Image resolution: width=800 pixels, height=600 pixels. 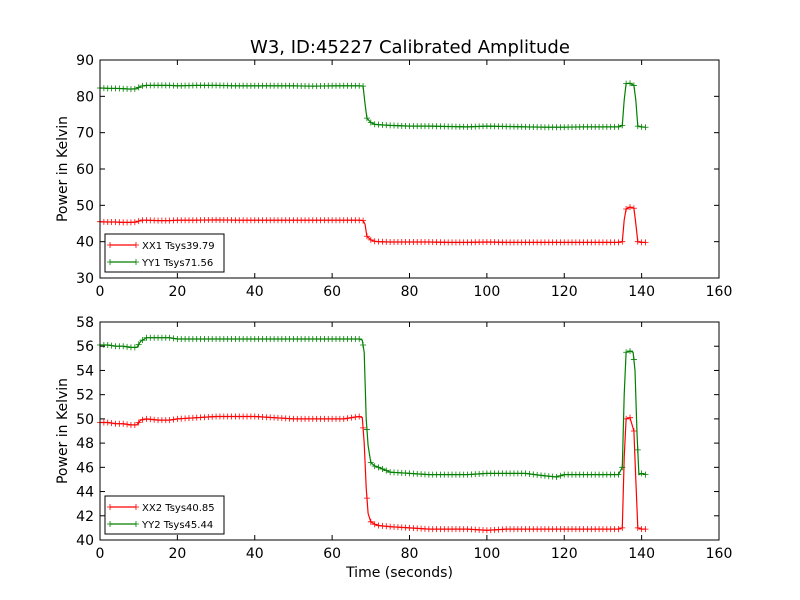 I want to click on legend: XX1 Tsys39.79 YY1 Tsys71.56, so click(x=164, y=253).